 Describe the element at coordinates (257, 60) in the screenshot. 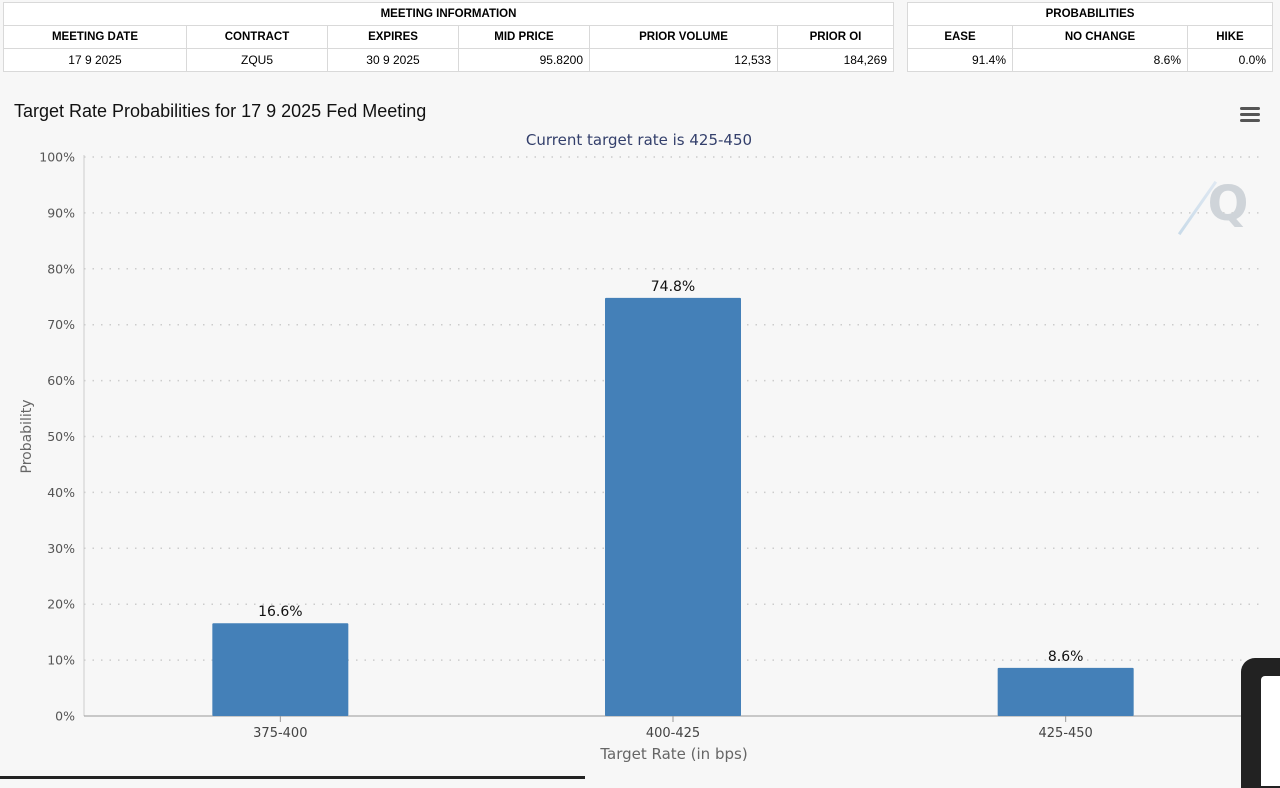

I see `contract-value: ZQU5` at that location.